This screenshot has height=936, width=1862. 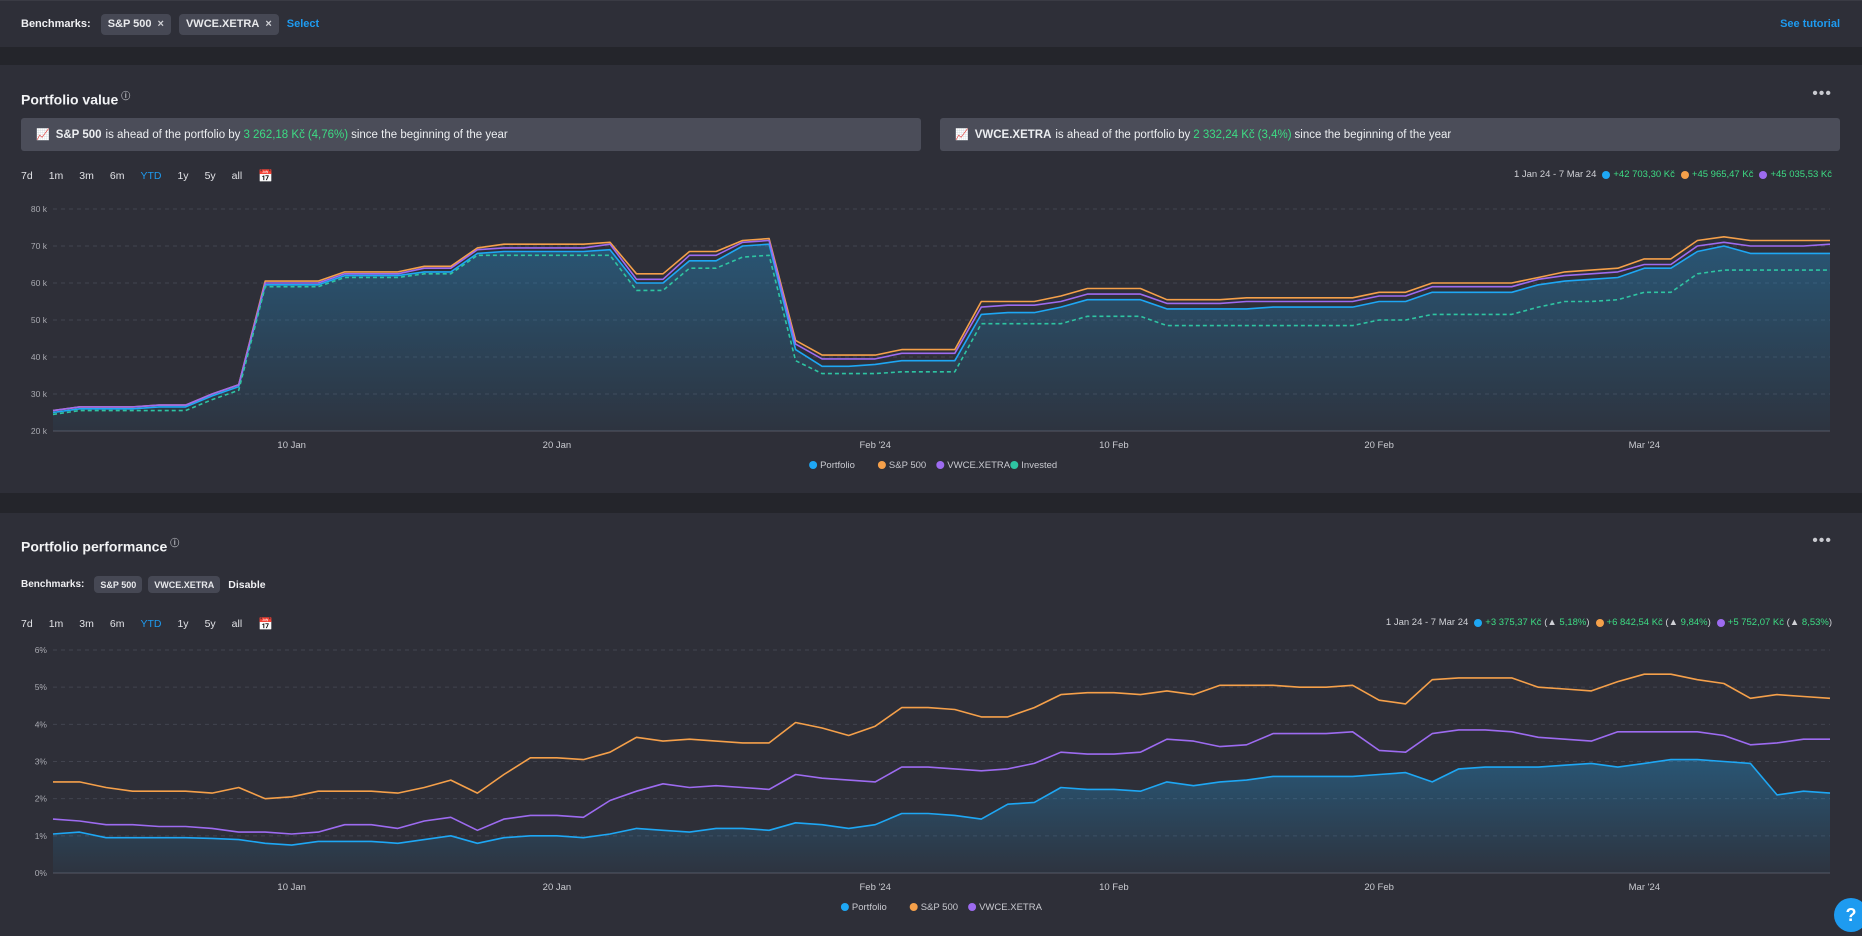 I want to click on y-tick-label: 40 k, so click(x=39, y=357).